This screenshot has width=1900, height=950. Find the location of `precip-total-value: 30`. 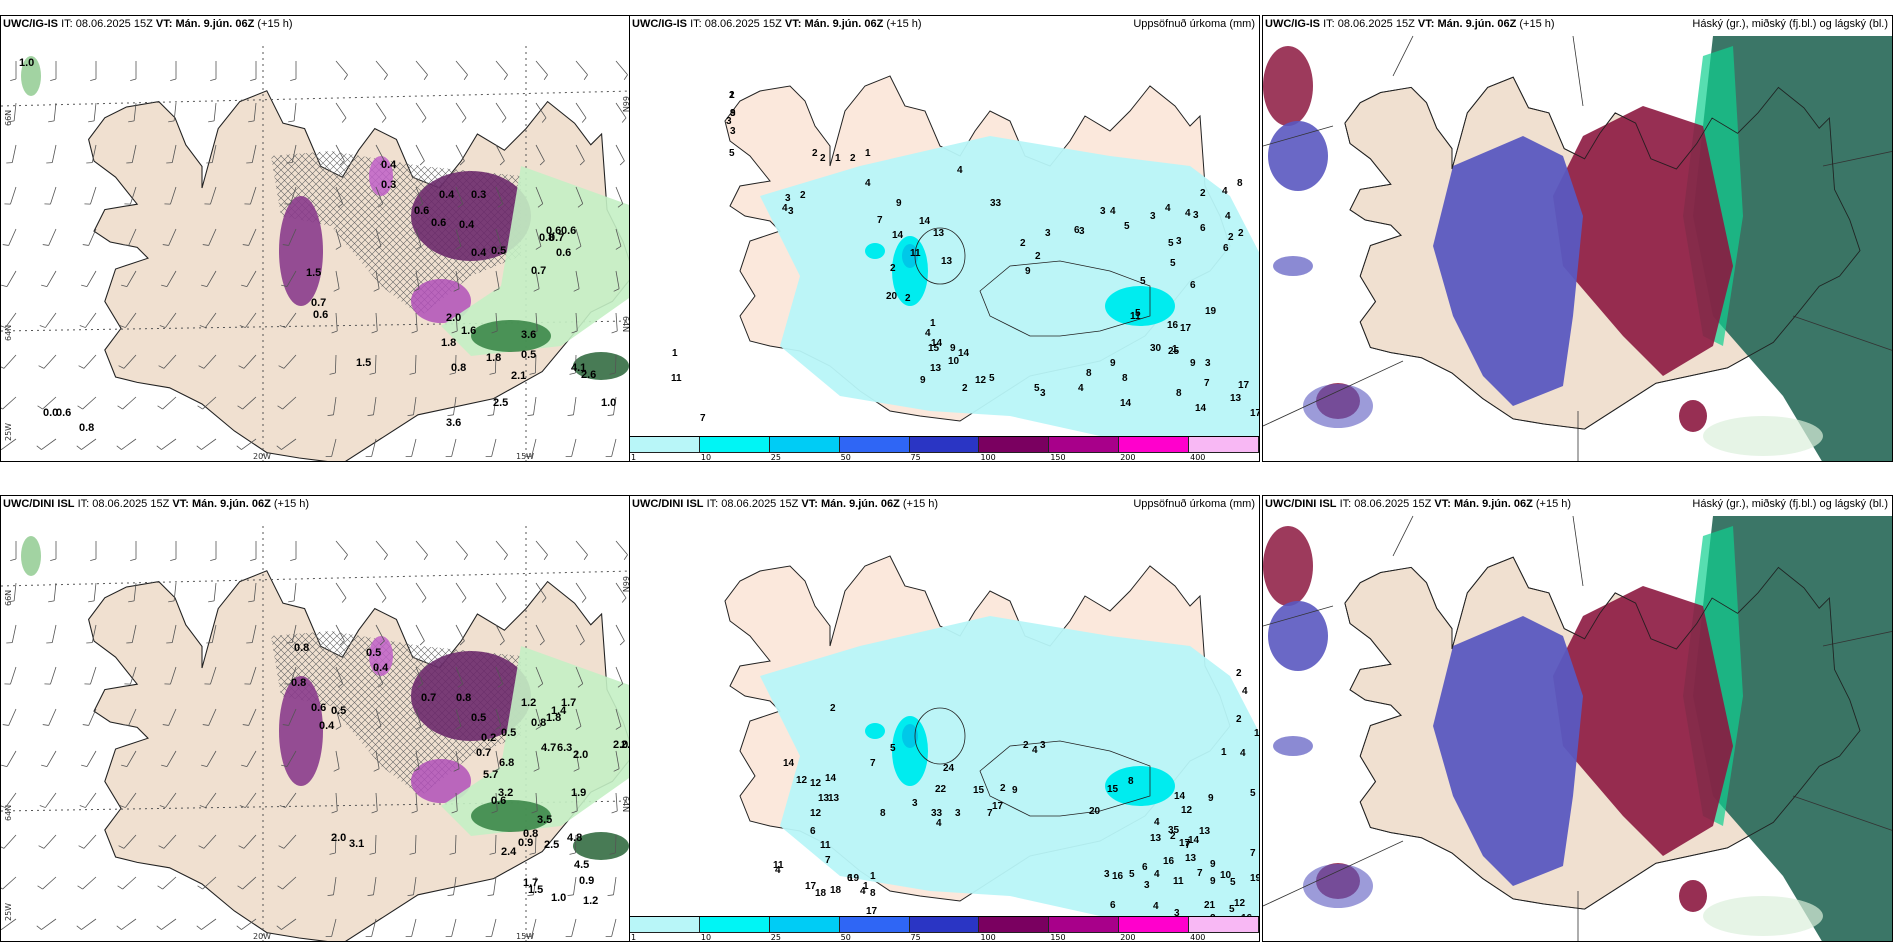

precip-total-value: 30 is located at coordinates (1156, 348).